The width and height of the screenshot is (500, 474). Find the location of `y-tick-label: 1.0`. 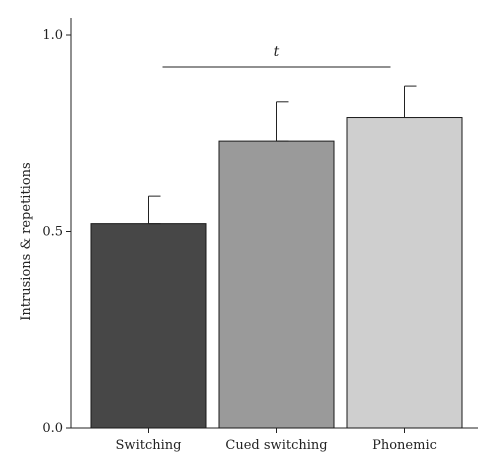

y-tick-label: 1.0 is located at coordinates (52, 35).